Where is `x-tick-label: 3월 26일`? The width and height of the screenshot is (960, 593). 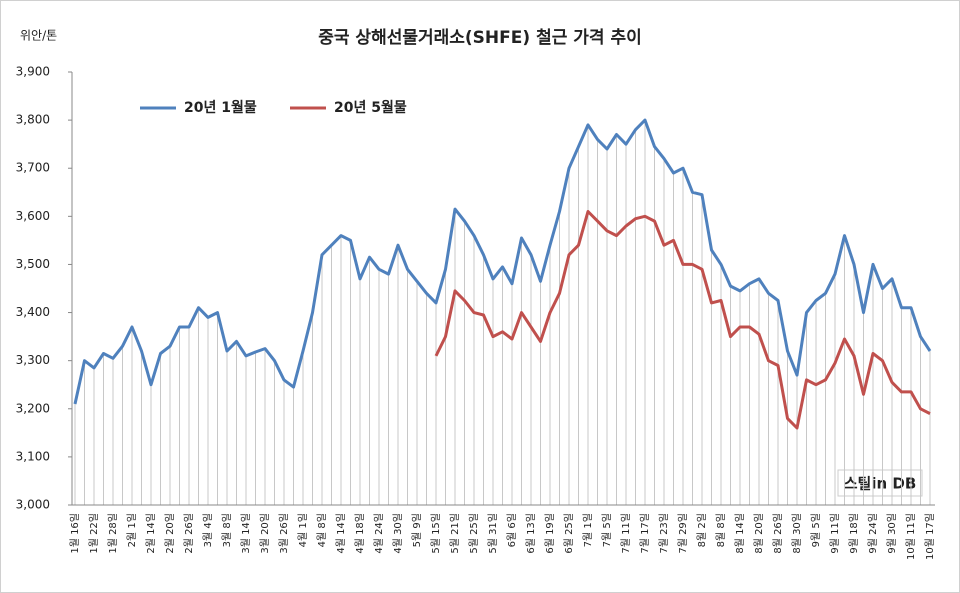 x-tick-label: 3월 26일 is located at coordinates (284, 533).